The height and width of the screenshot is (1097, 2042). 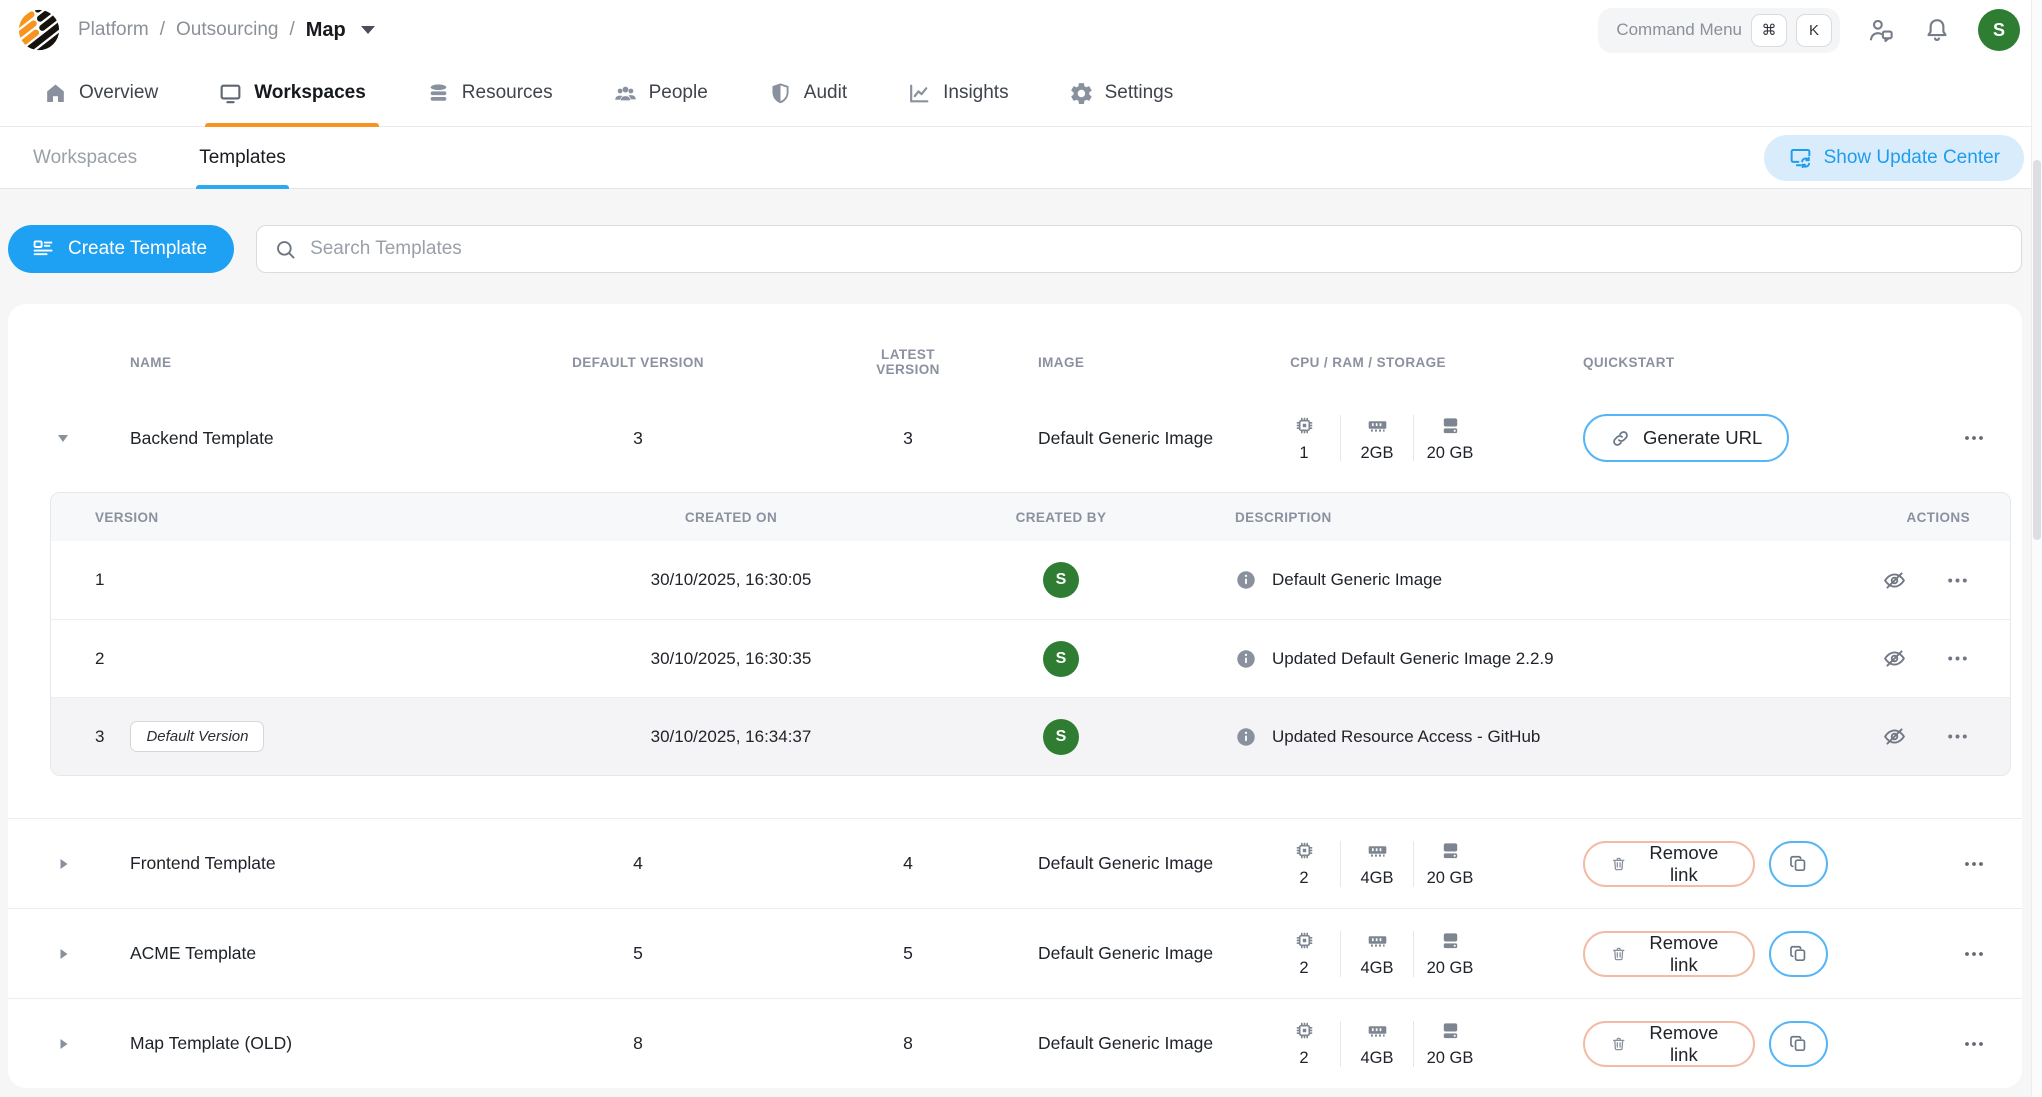 I want to click on nav-tab-people: People, so click(x=660, y=93).